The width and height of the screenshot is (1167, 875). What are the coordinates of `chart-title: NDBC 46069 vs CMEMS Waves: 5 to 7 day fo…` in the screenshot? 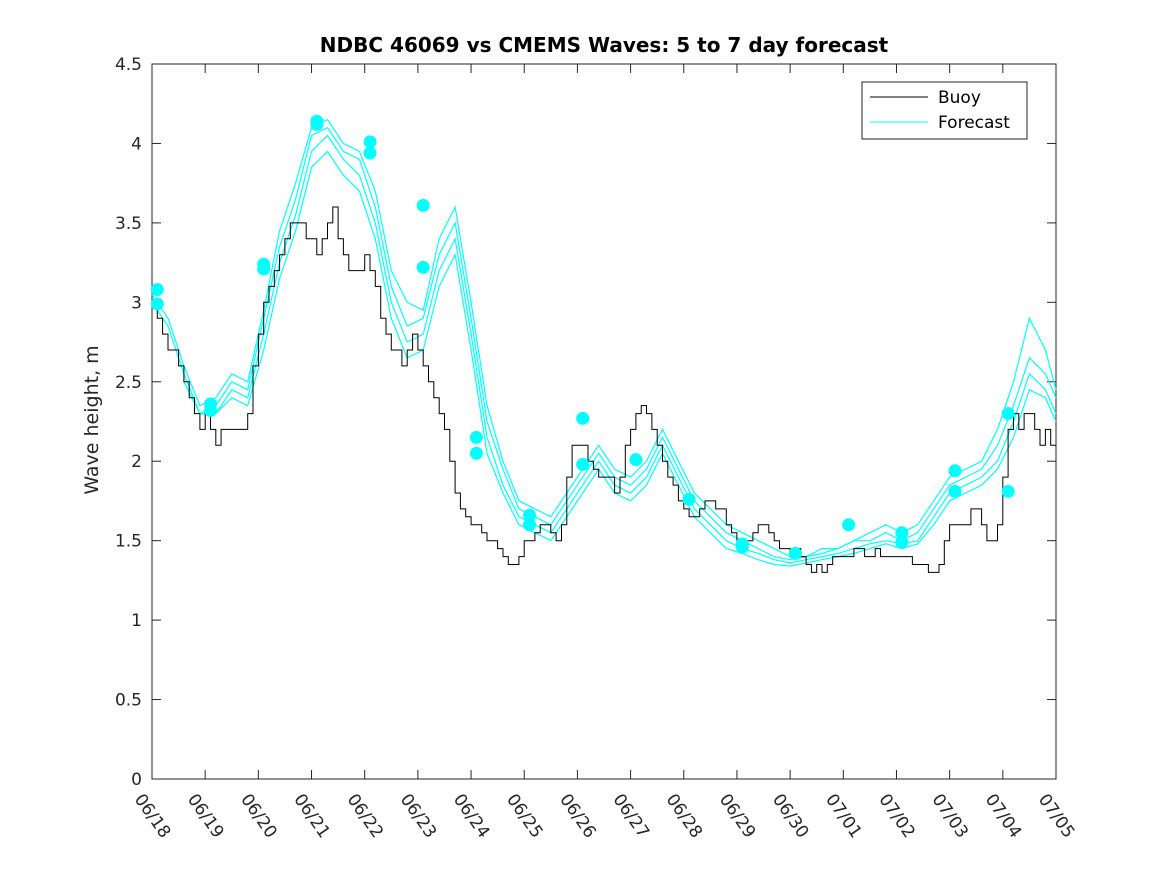 It's located at (604, 45).